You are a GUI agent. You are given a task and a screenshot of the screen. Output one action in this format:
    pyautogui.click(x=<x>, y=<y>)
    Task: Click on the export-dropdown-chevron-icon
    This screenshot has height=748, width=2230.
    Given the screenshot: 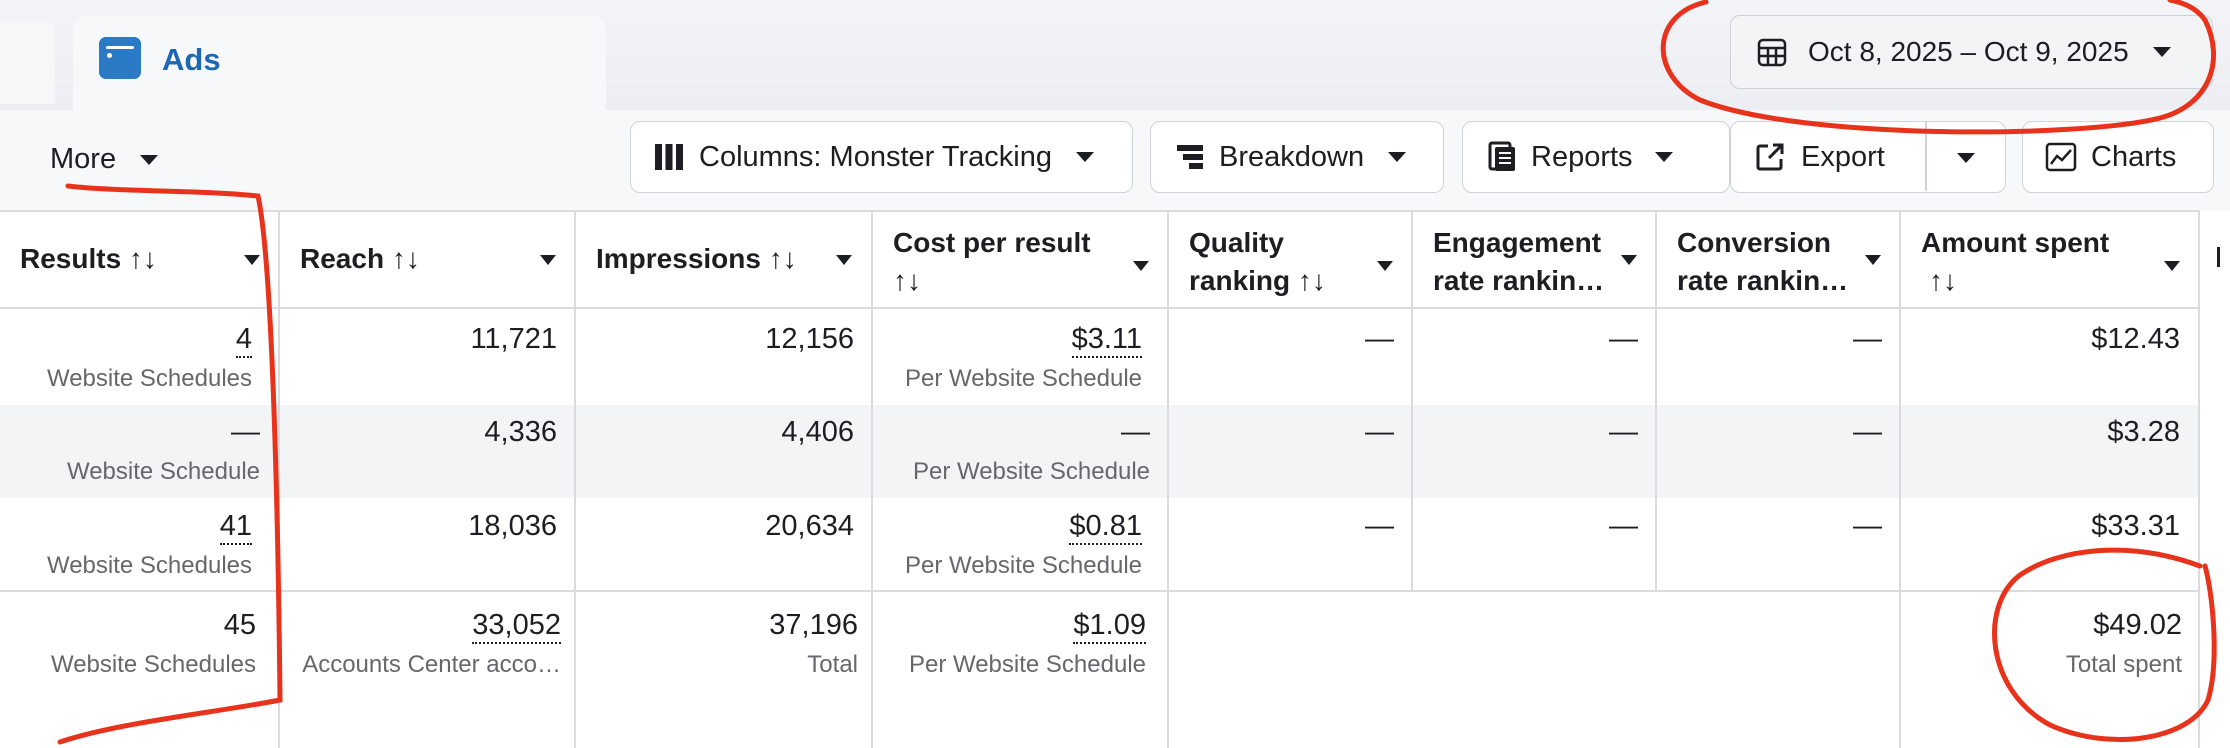 What is the action you would take?
    pyautogui.click(x=1966, y=158)
    